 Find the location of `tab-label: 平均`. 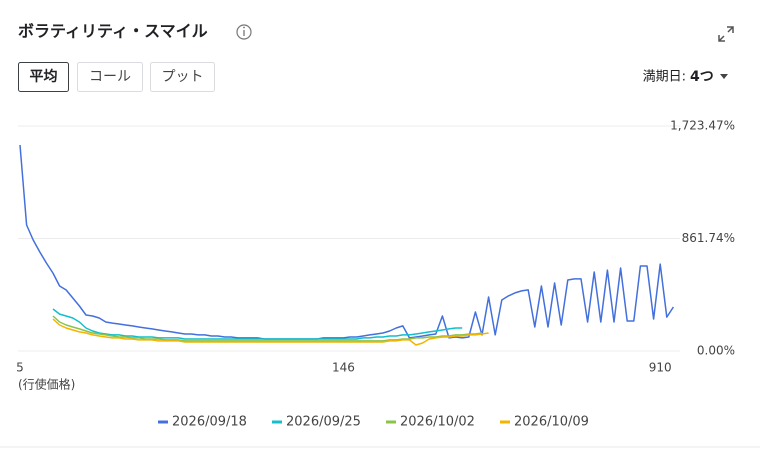

tab-label: 平均 is located at coordinates (44, 76).